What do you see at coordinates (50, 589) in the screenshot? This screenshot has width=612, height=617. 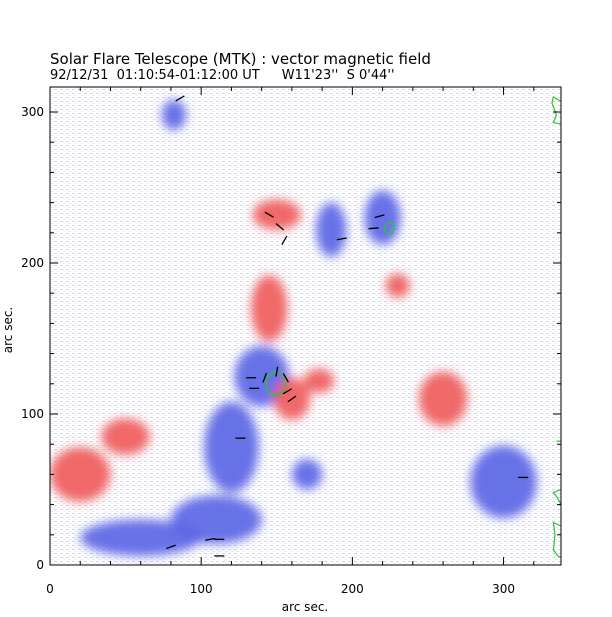 I see `x-tick-label: 0` at bounding box center [50, 589].